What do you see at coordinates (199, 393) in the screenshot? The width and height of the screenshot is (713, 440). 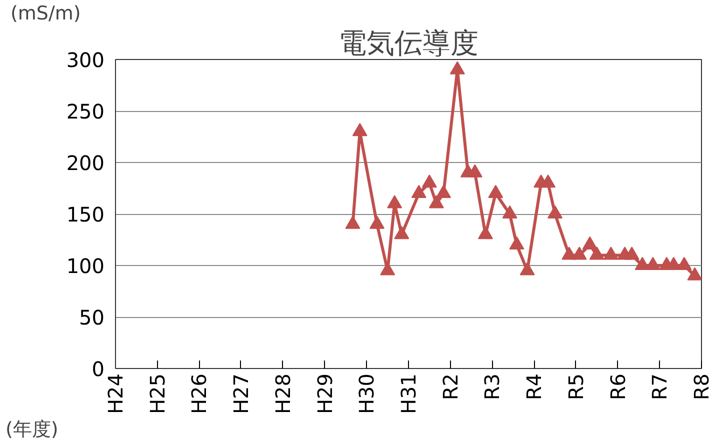 I see `x-tick-label: H26` at bounding box center [199, 393].